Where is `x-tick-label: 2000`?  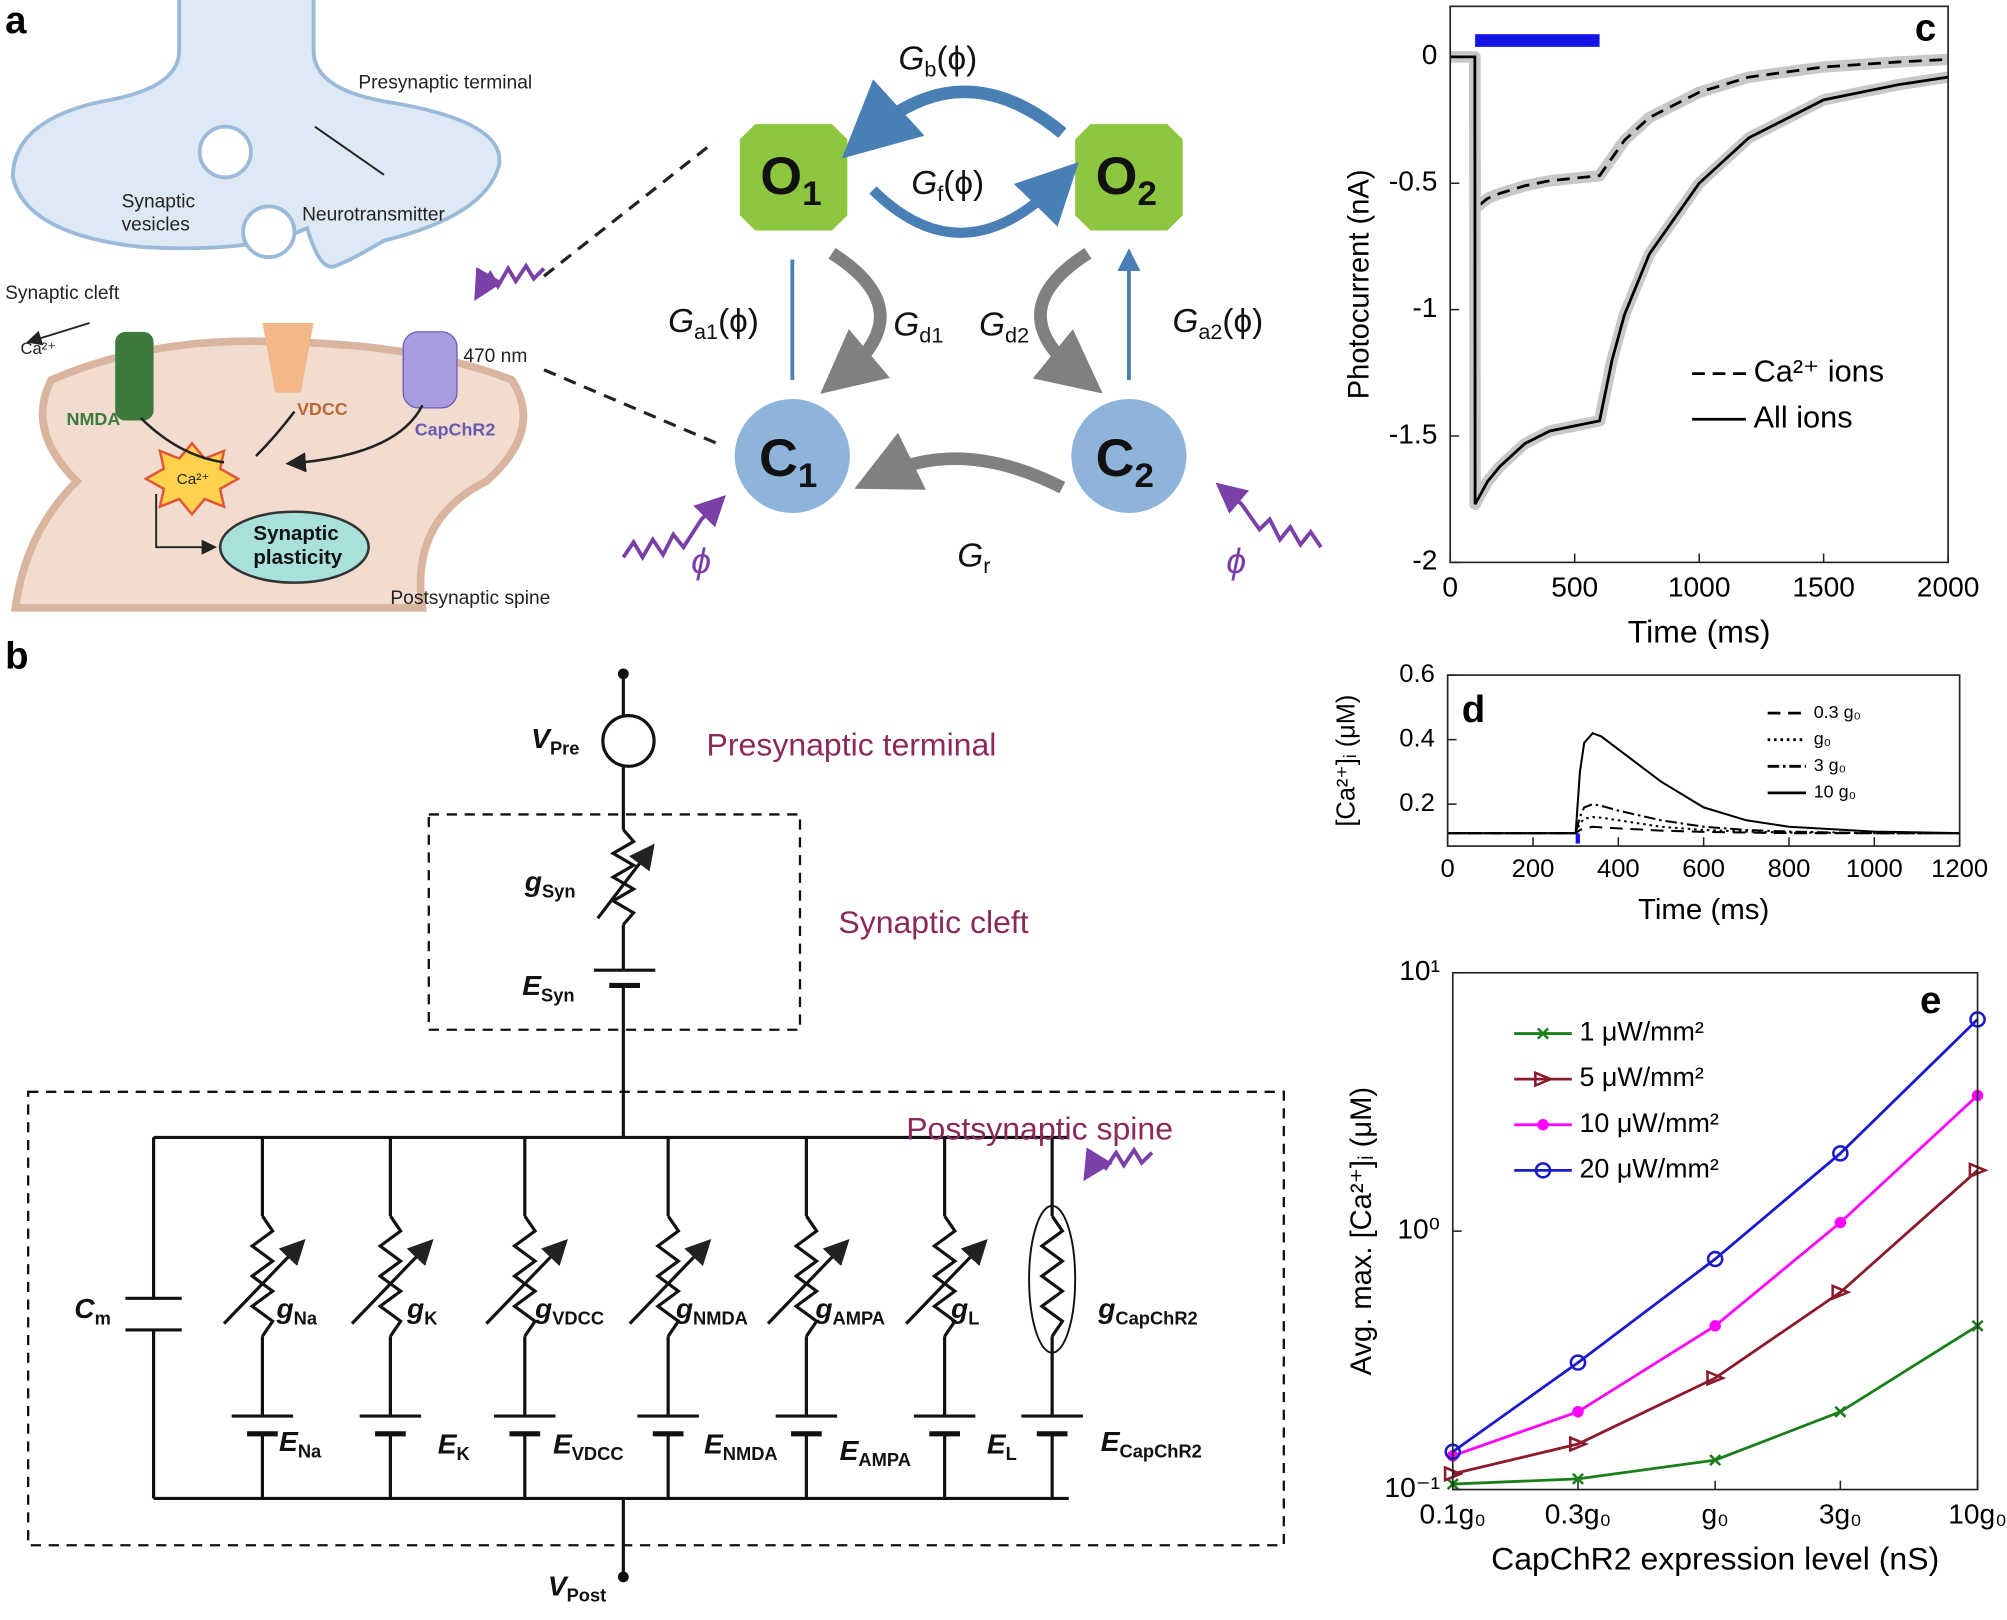 x-tick-label: 2000 is located at coordinates (1948, 586).